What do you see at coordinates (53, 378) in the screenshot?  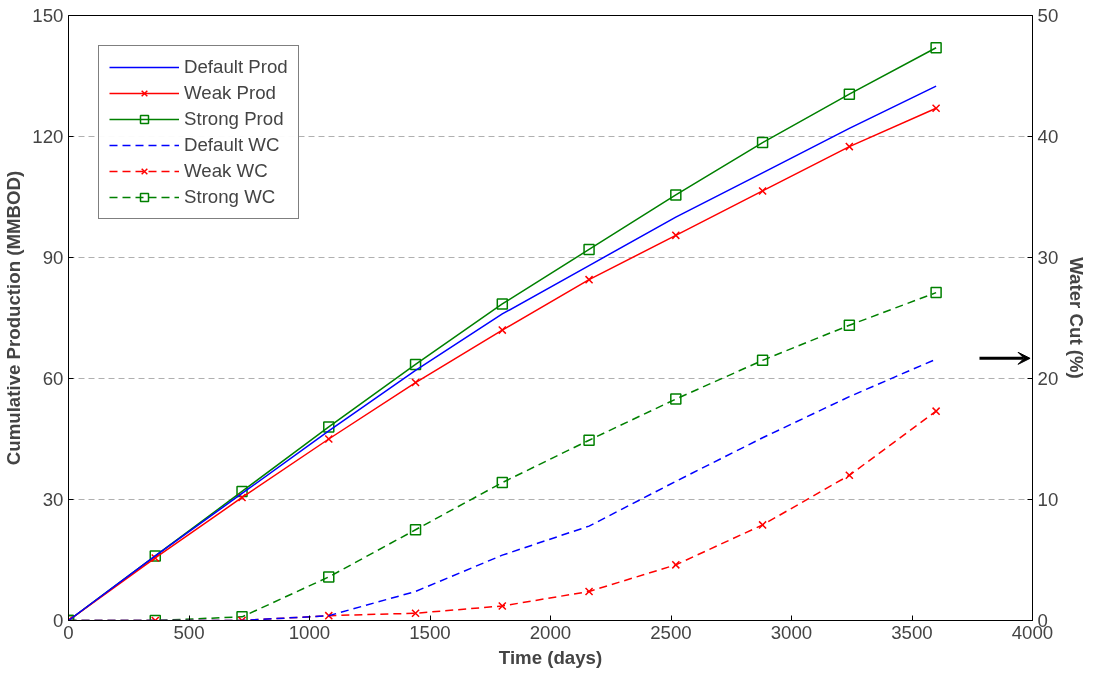 I see `y-tick-label: 60` at bounding box center [53, 378].